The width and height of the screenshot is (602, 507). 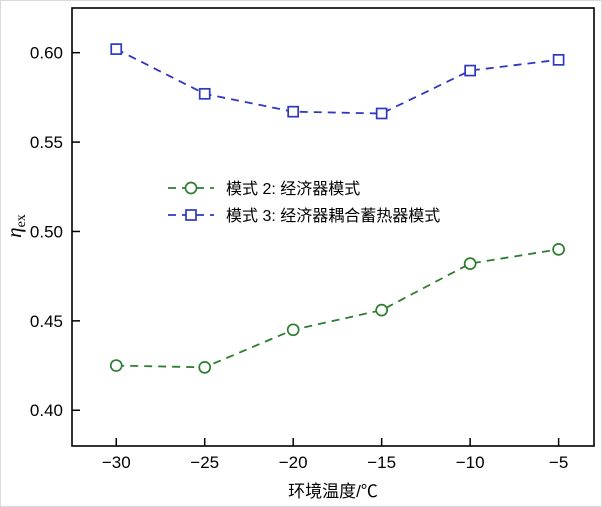 I want to click on legend-item-label: 模式 3: 经济器耦合蓄热器模式, so click(x=333, y=216).